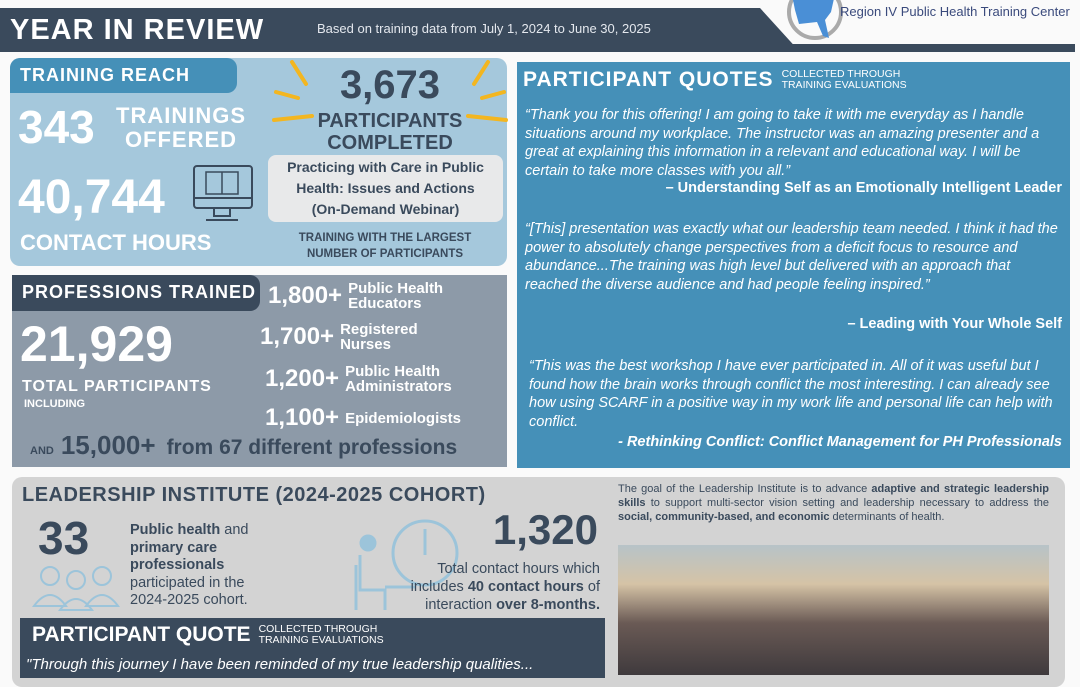 The image size is (1080, 687). Describe the element at coordinates (833, 610) in the screenshot. I see `cohort-group-photo` at that location.